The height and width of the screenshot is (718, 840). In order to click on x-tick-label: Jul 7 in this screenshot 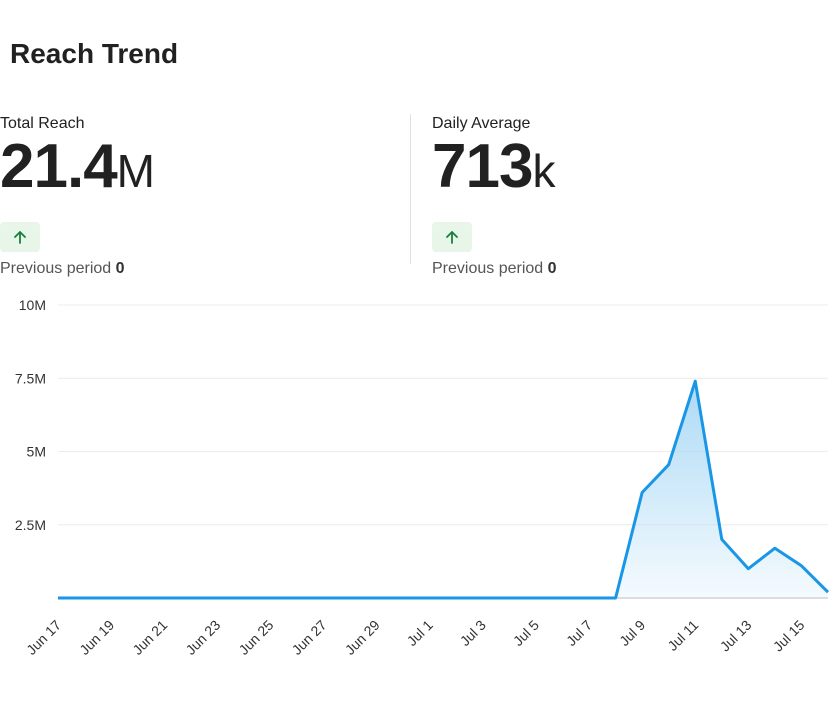, I will do `click(579, 633)`.